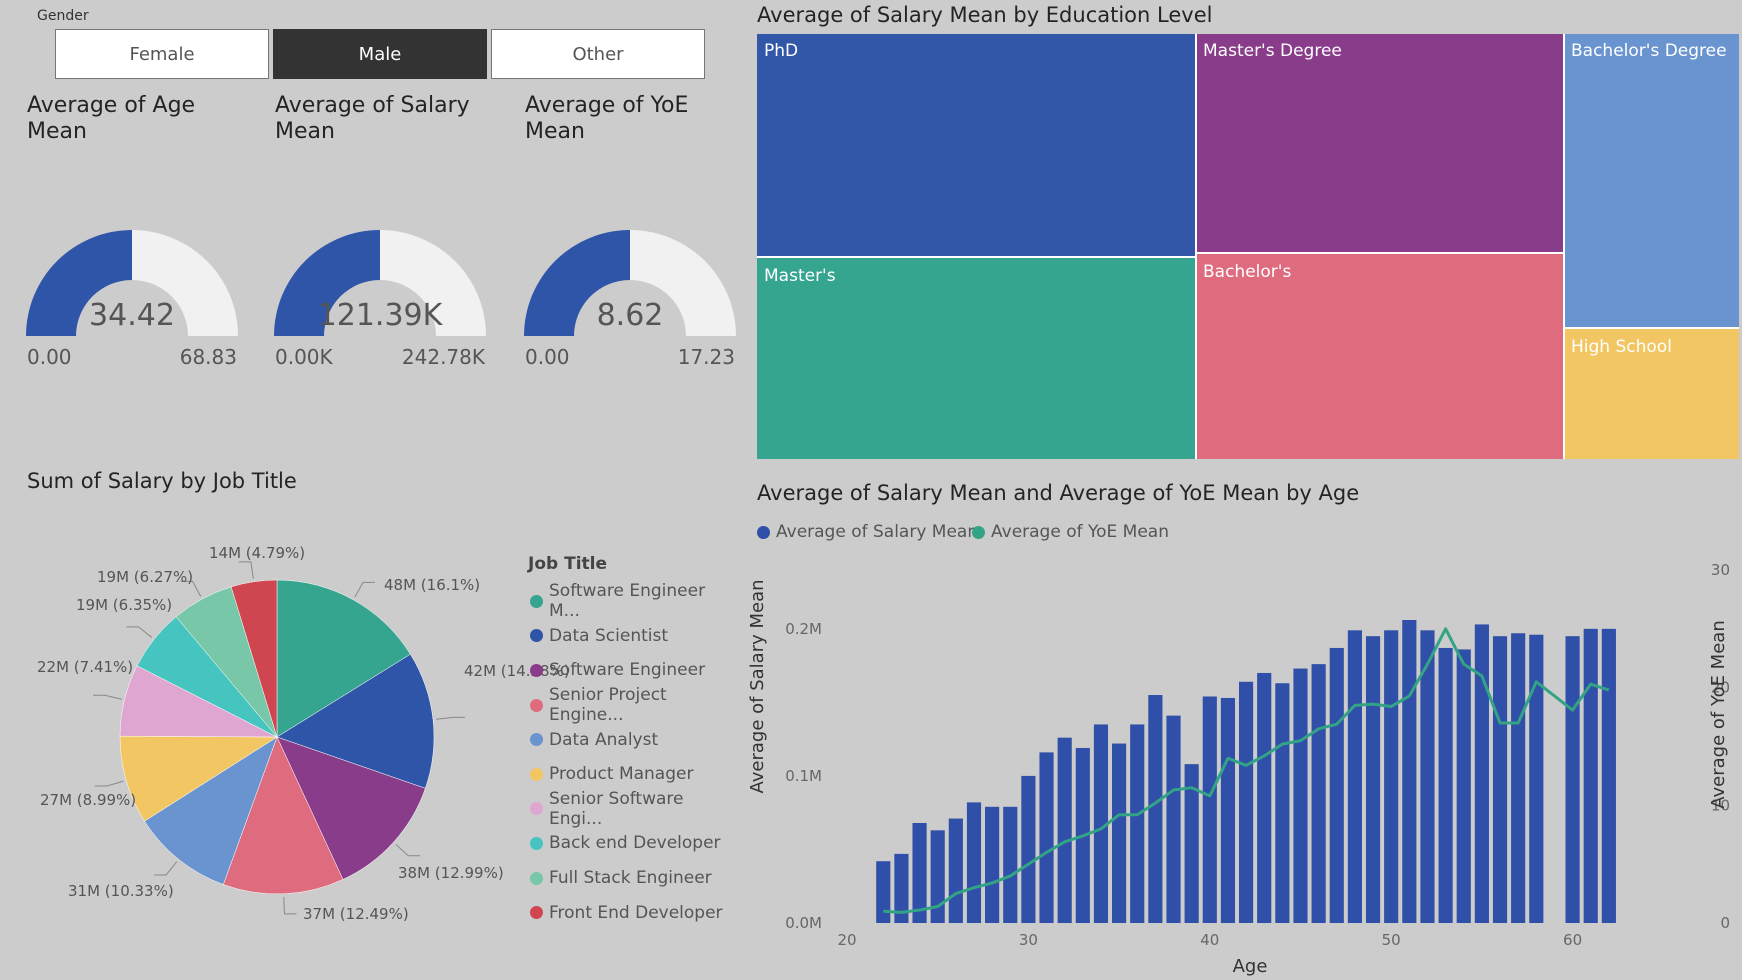 The height and width of the screenshot is (980, 1742). Describe the element at coordinates (867, 532) in the screenshot. I see `combo-legend-salary: Average of Salary Mean` at that location.